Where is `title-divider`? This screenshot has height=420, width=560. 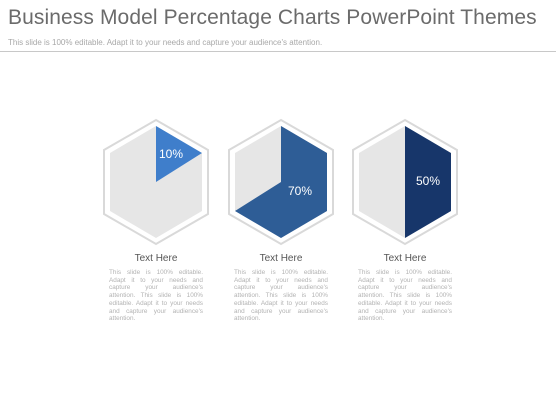 title-divider is located at coordinates (278, 51).